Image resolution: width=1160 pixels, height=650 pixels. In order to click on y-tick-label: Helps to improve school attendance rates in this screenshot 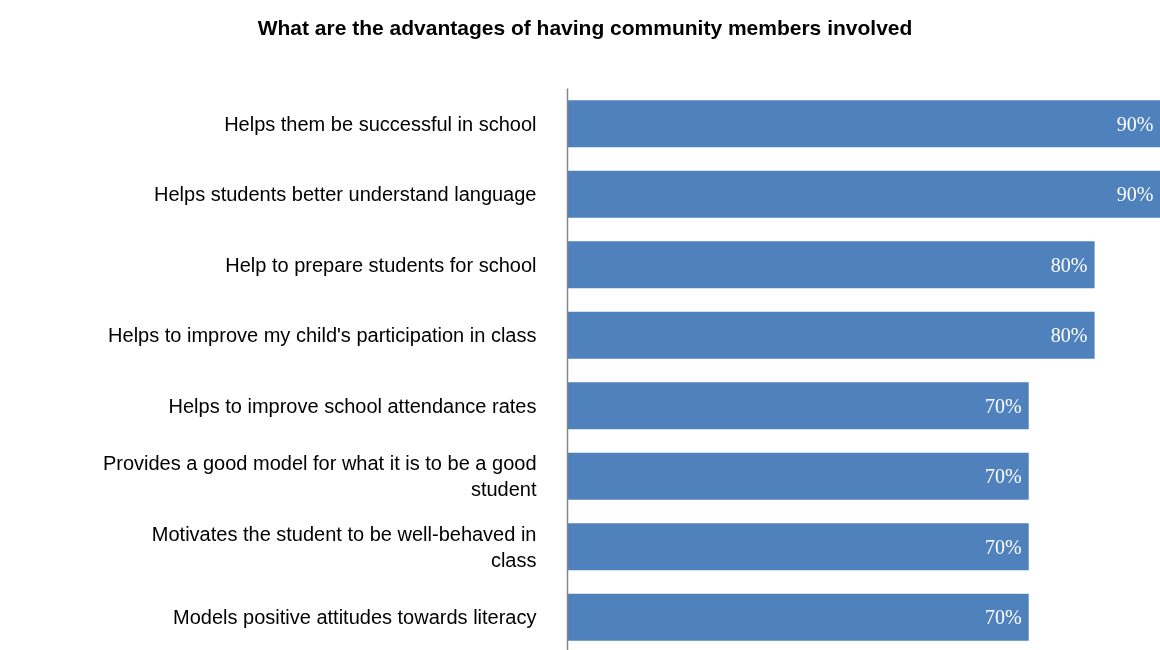, I will do `click(352, 405)`.